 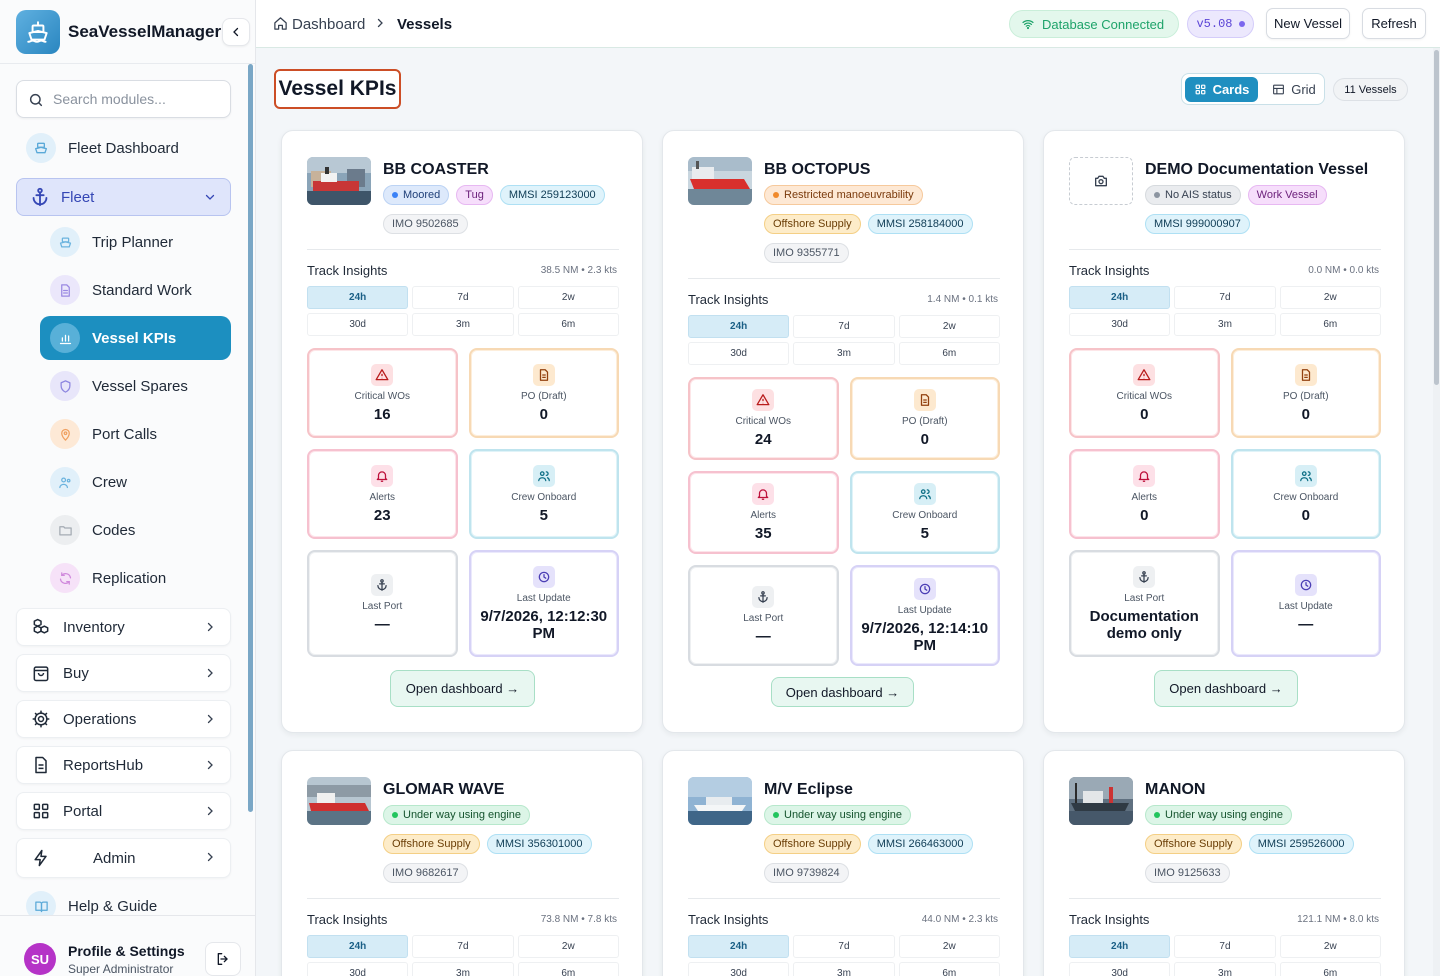 What do you see at coordinates (1144, 393) in the screenshot?
I see `kpi-critical-wos: Critical WOs 0` at bounding box center [1144, 393].